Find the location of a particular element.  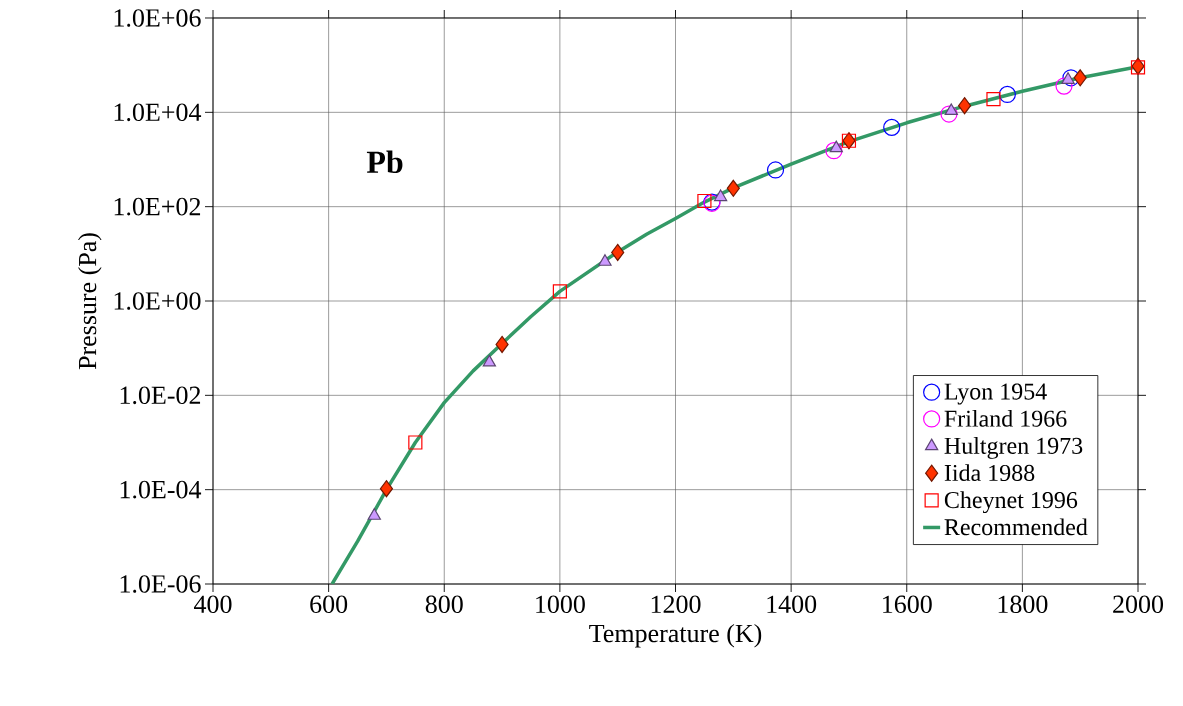

x-tick-label: 1600 is located at coordinates (907, 604).